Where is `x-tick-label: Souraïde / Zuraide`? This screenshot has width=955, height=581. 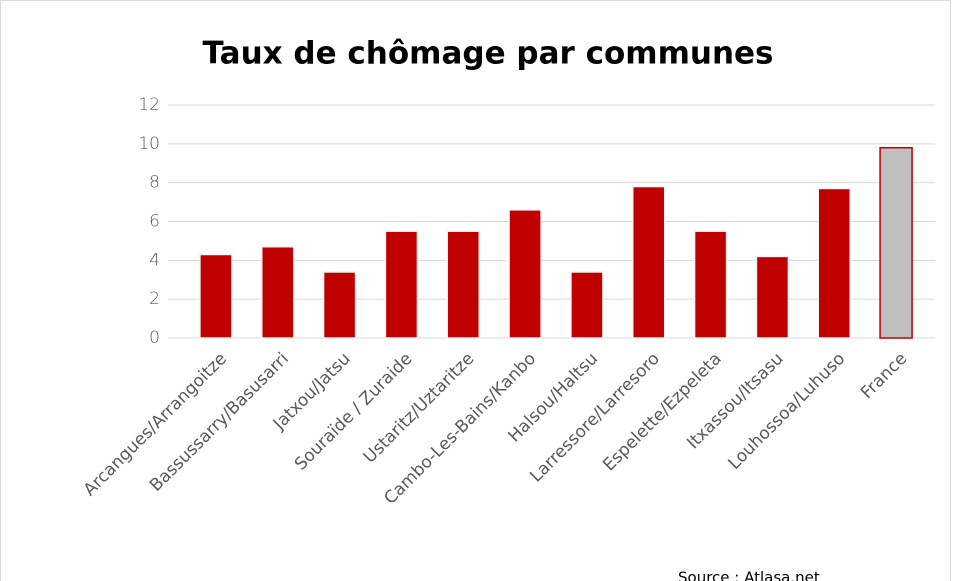 x-tick-label: Souraïde / Zuraide is located at coordinates (354, 412).